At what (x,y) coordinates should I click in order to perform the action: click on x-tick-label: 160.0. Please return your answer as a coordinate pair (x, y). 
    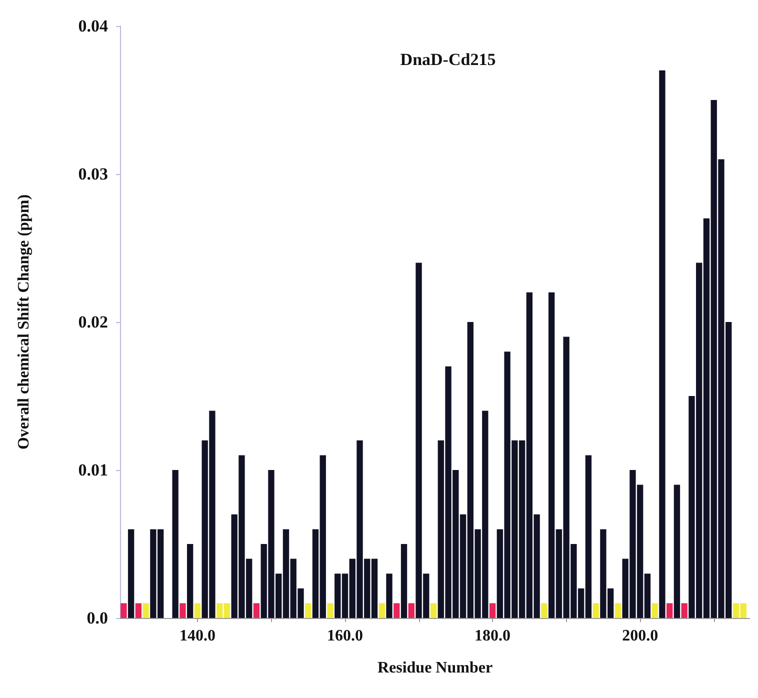
    Looking at the image, I should click on (345, 636).